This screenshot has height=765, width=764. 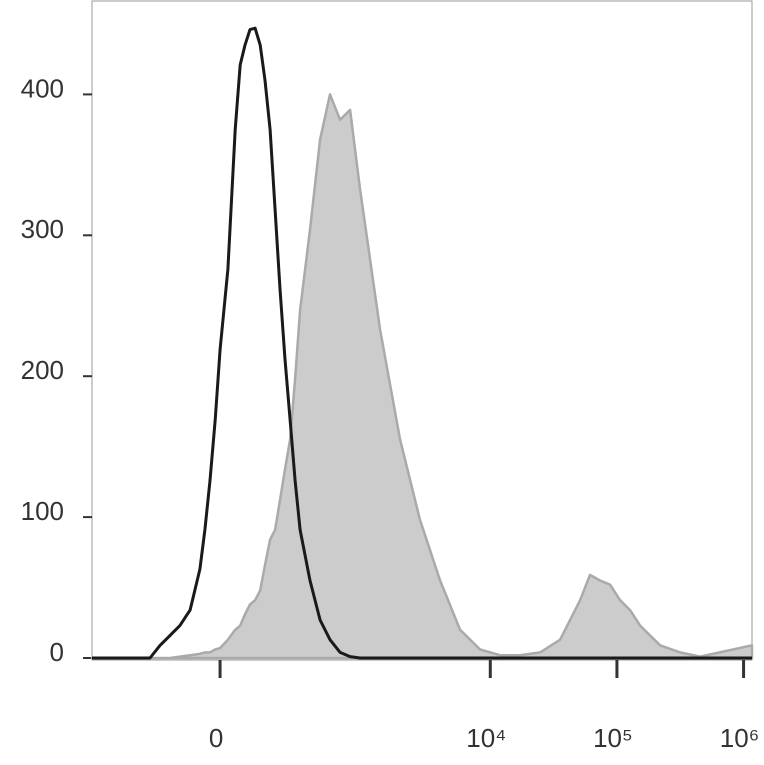 What do you see at coordinates (42, 88) in the screenshot?
I see `y-tick-label: 400` at bounding box center [42, 88].